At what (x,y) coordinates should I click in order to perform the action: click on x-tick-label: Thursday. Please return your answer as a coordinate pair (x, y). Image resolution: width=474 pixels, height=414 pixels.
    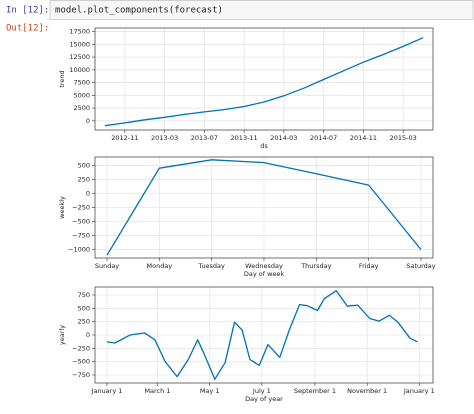
    Looking at the image, I should click on (315, 266).